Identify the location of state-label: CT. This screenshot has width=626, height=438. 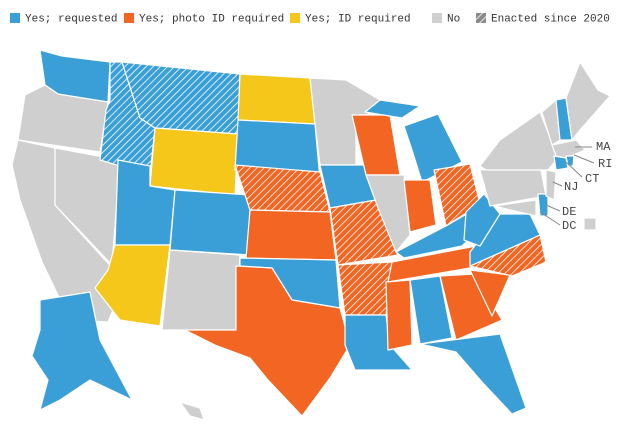
(592, 179).